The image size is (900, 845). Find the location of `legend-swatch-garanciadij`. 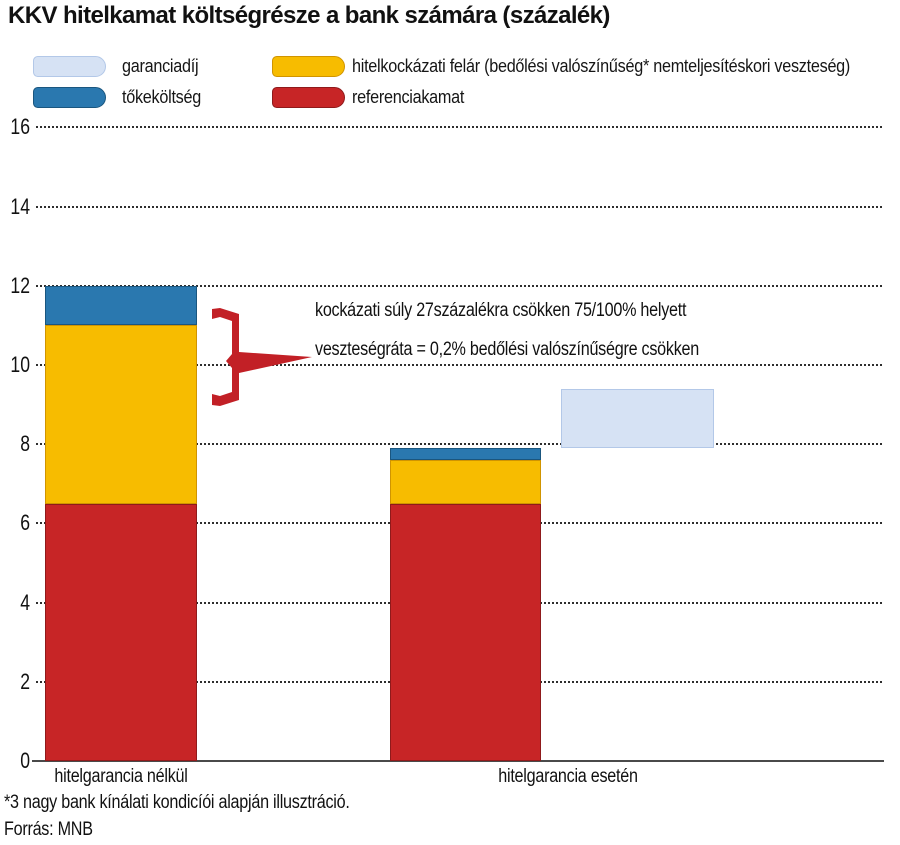

legend-swatch-garanciadij is located at coordinates (69, 66).